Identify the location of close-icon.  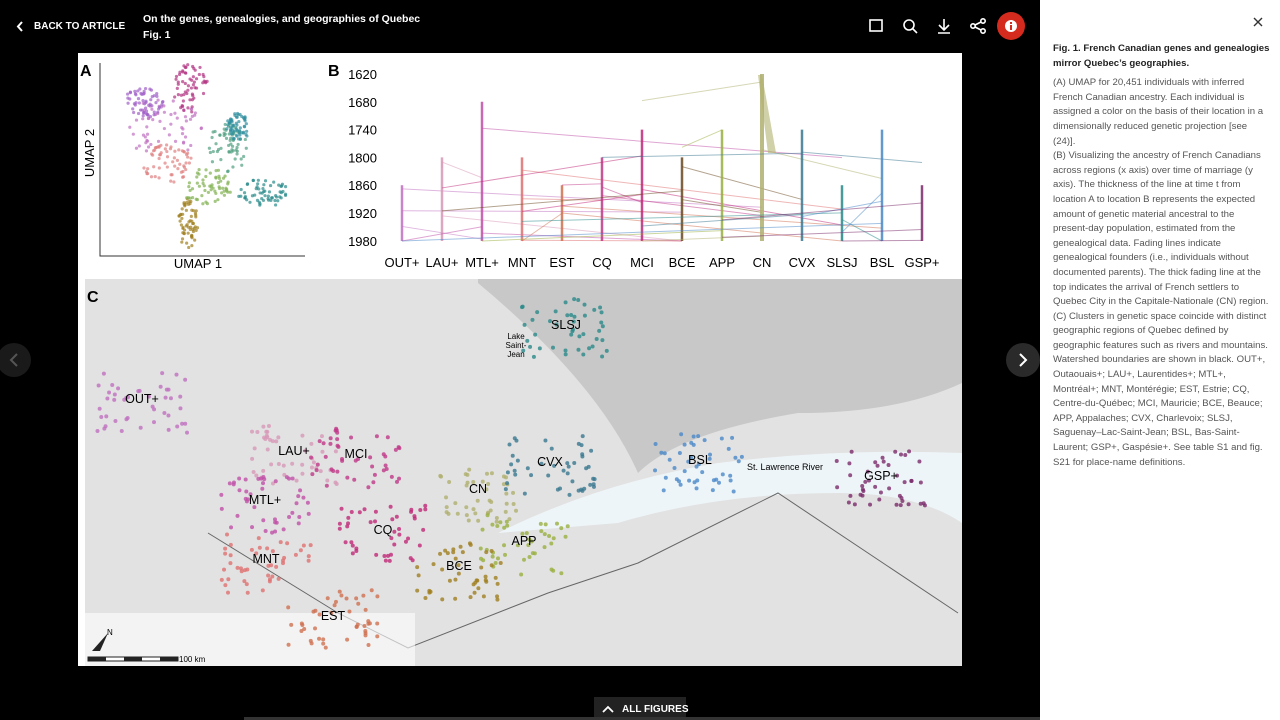
(1258, 22).